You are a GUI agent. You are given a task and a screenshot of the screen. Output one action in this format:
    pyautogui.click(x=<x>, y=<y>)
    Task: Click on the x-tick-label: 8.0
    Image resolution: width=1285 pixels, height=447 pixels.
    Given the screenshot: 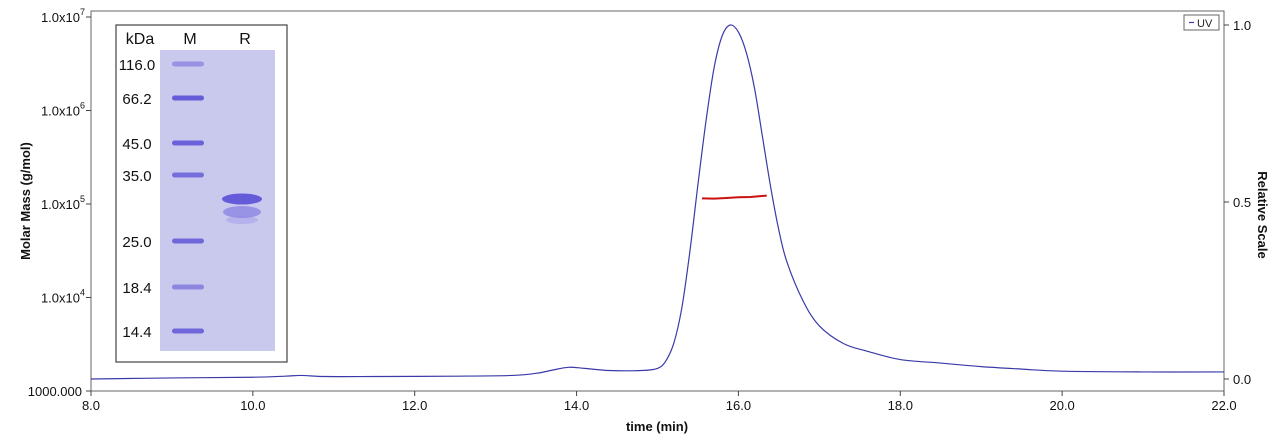 What is the action you would take?
    pyautogui.click(x=91, y=405)
    